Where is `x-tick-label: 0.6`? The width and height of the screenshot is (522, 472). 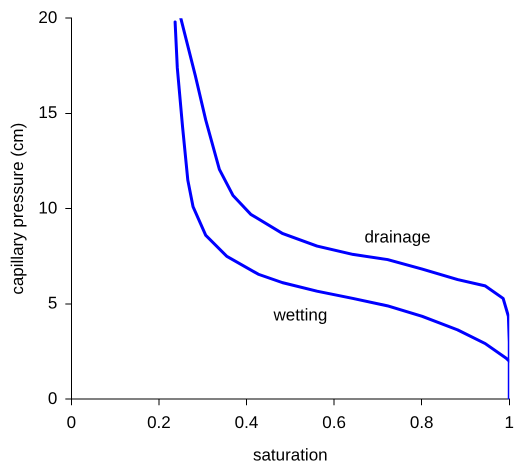 x-tick-label: 0.6 is located at coordinates (334, 422).